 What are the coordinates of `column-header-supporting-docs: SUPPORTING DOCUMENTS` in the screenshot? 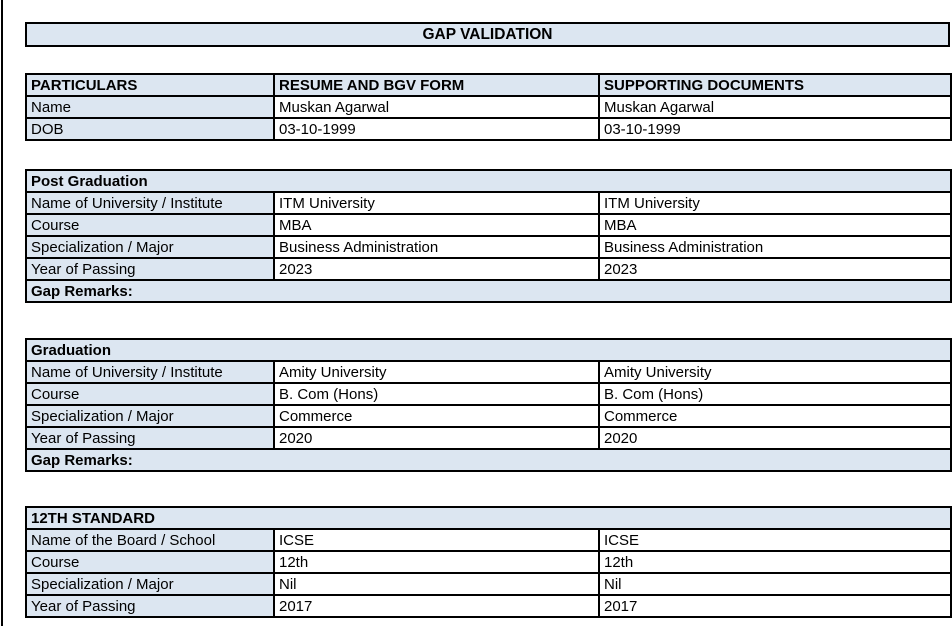 It's located at (775, 85).